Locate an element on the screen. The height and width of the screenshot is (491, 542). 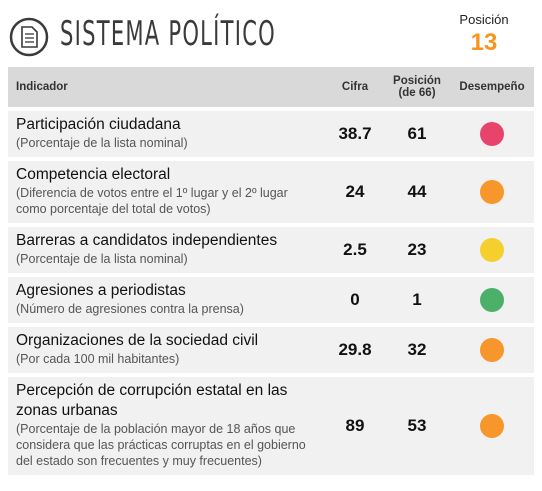
value-cell: 89 is located at coordinates (355, 425).